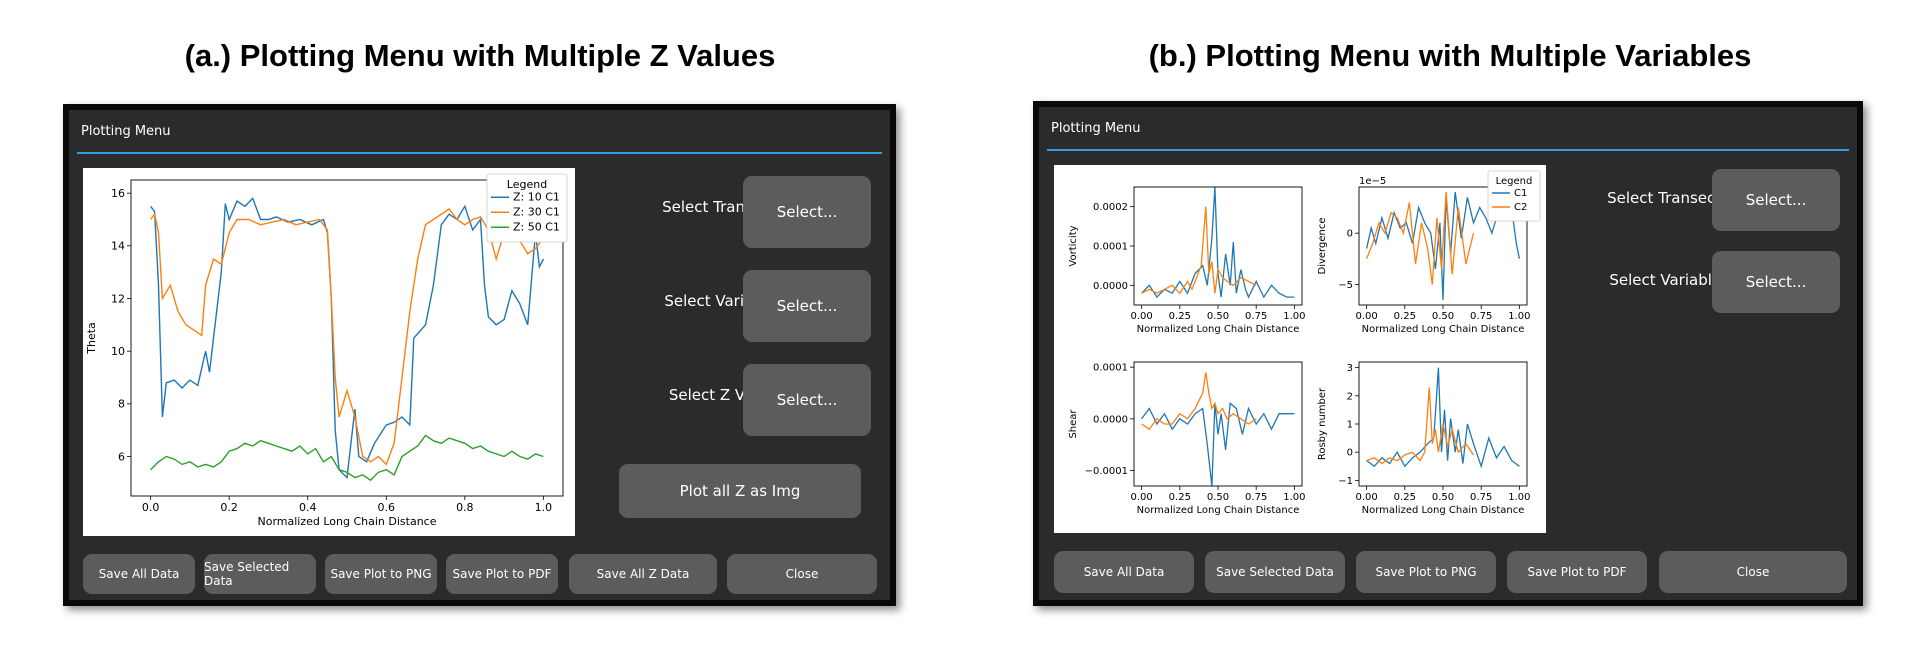 The height and width of the screenshot is (667, 1918). What do you see at coordinates (1448, 150) in the screenshot?
I see `title-divider` at bounding box center [1448, 150].